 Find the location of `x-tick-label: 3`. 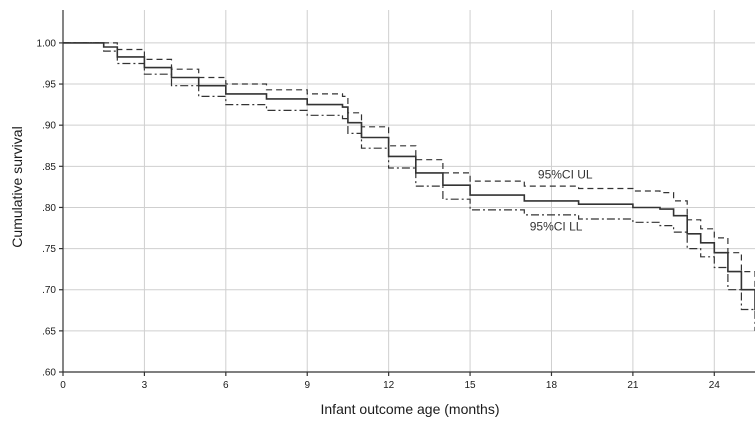

x-tick-label: 3 is located at coordinates (145, 385).